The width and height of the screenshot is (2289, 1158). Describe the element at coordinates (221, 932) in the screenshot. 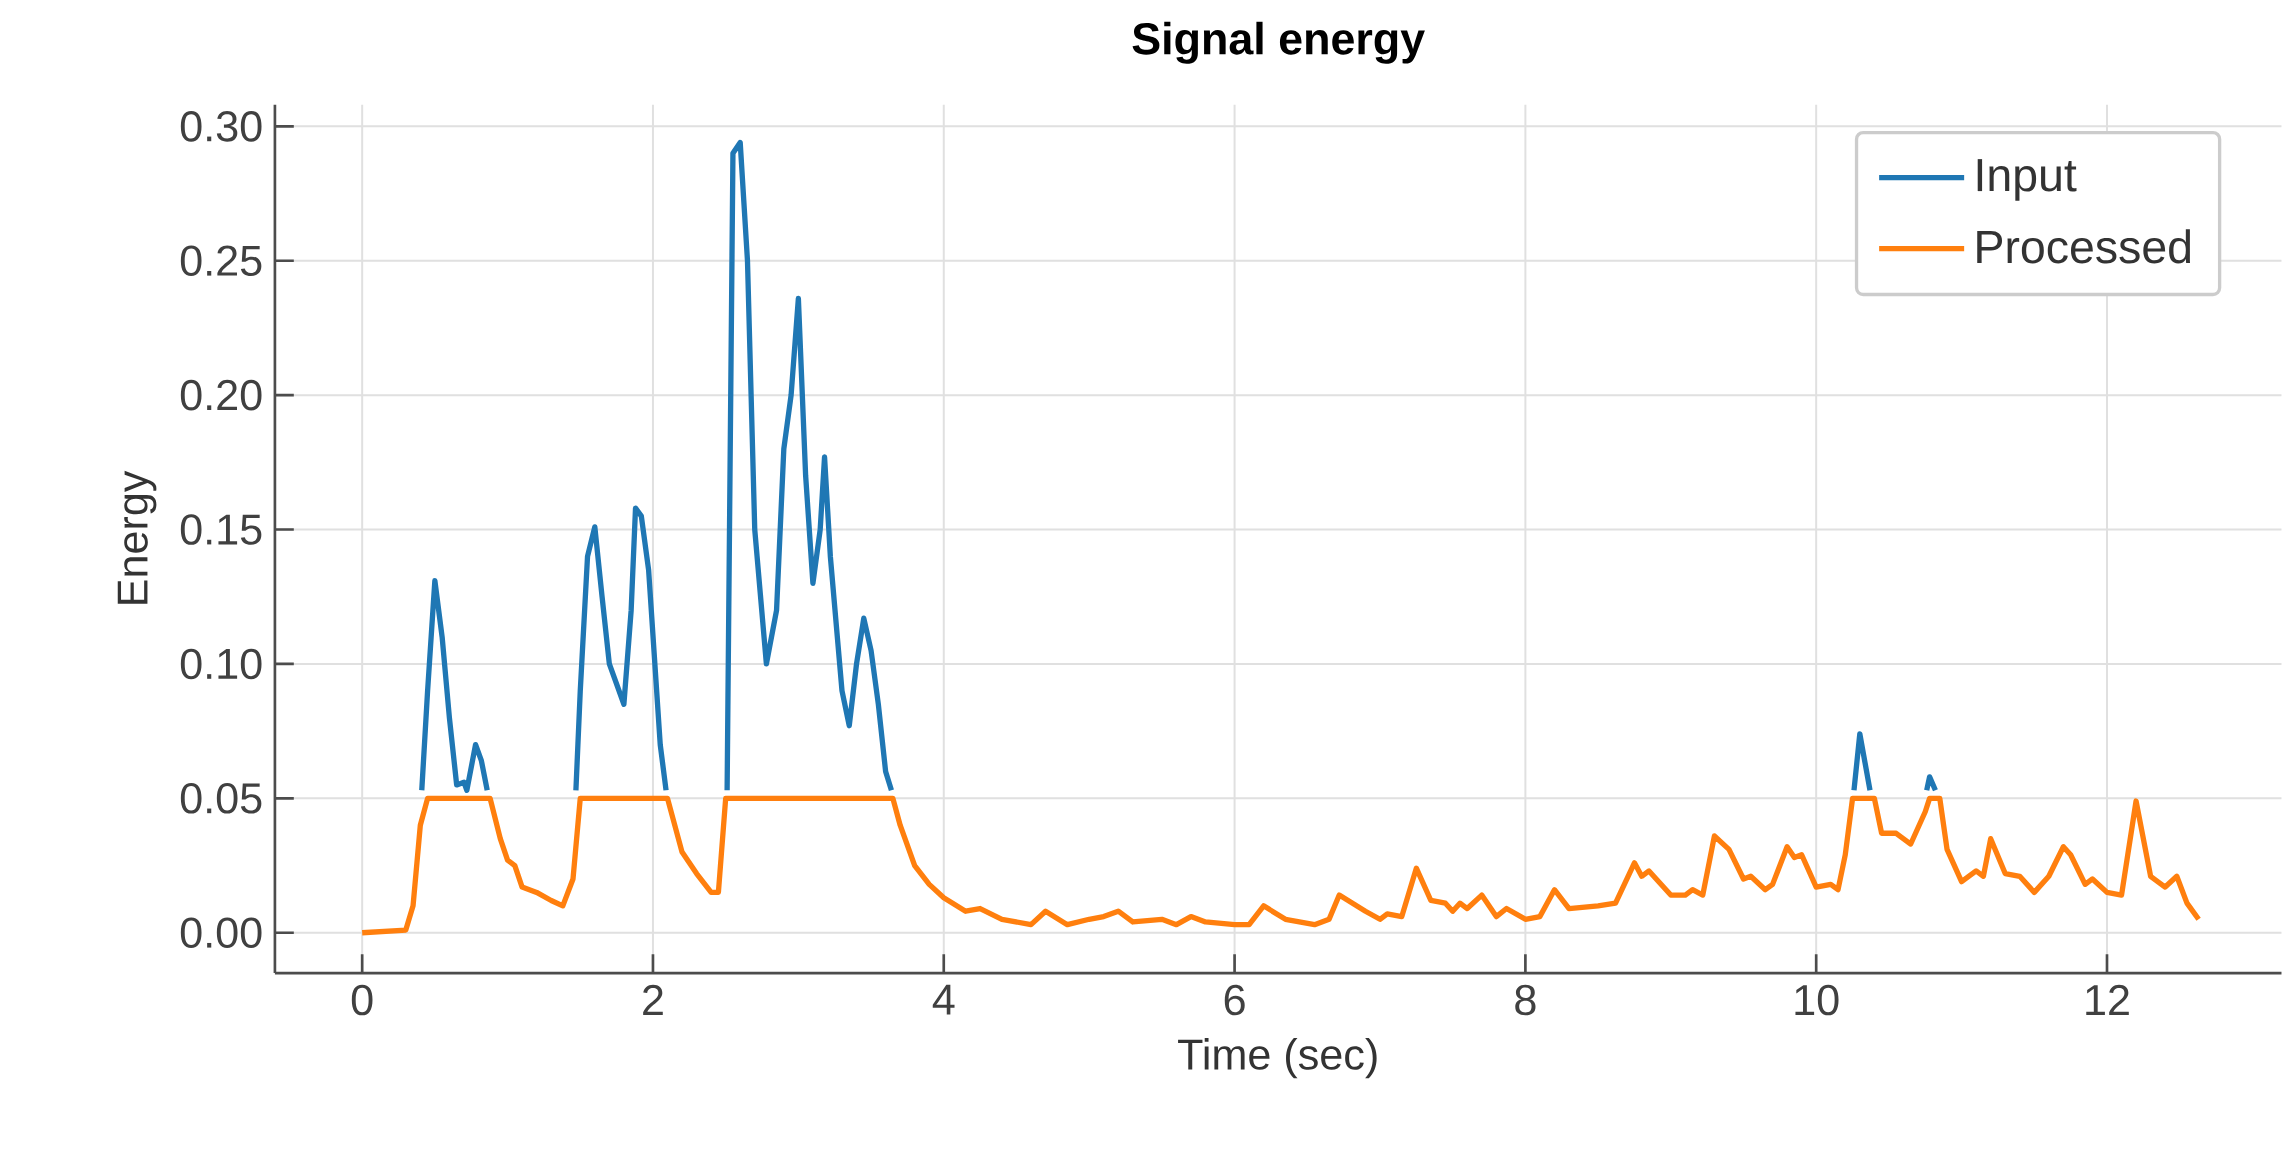

I see `y-tick-label: 0.00` at that location.